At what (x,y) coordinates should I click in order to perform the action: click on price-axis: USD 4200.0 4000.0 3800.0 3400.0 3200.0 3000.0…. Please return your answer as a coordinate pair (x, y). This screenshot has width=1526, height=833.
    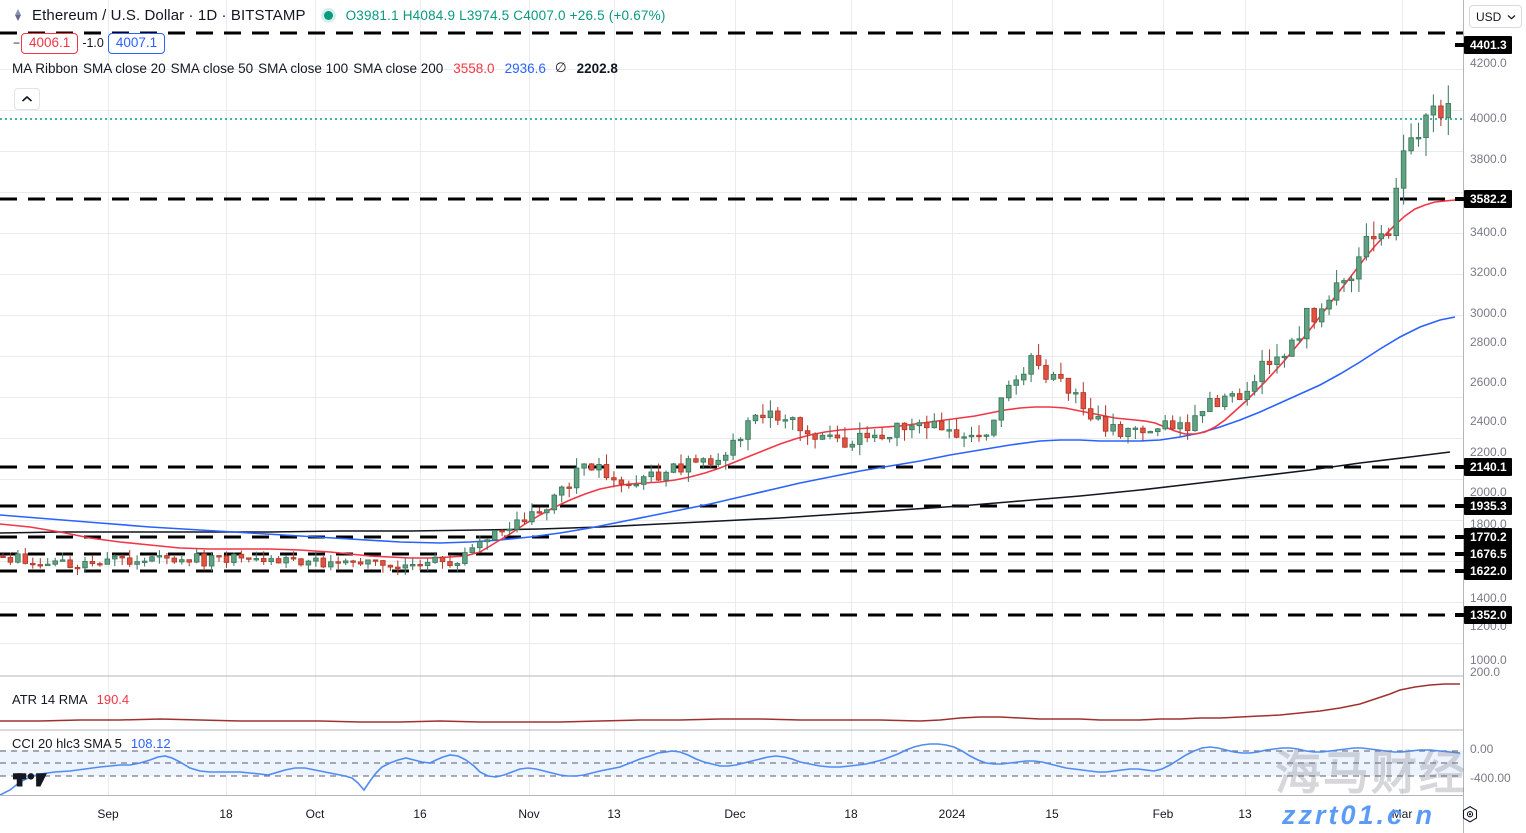
    Looking at the image, I should click on (1490, 416).